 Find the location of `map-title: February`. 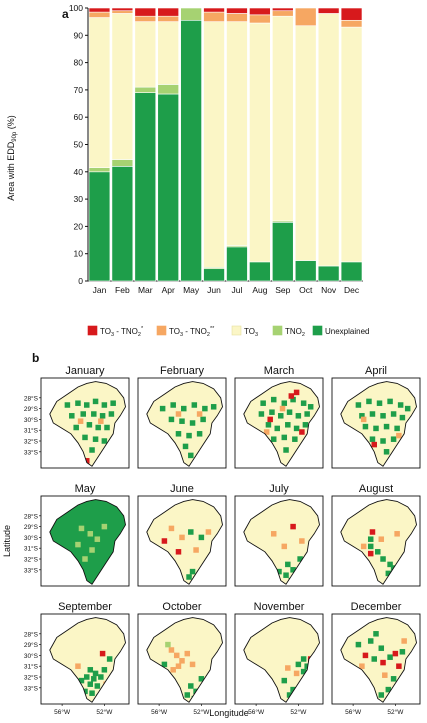

map-title: February is located at coordinates (182, 371).